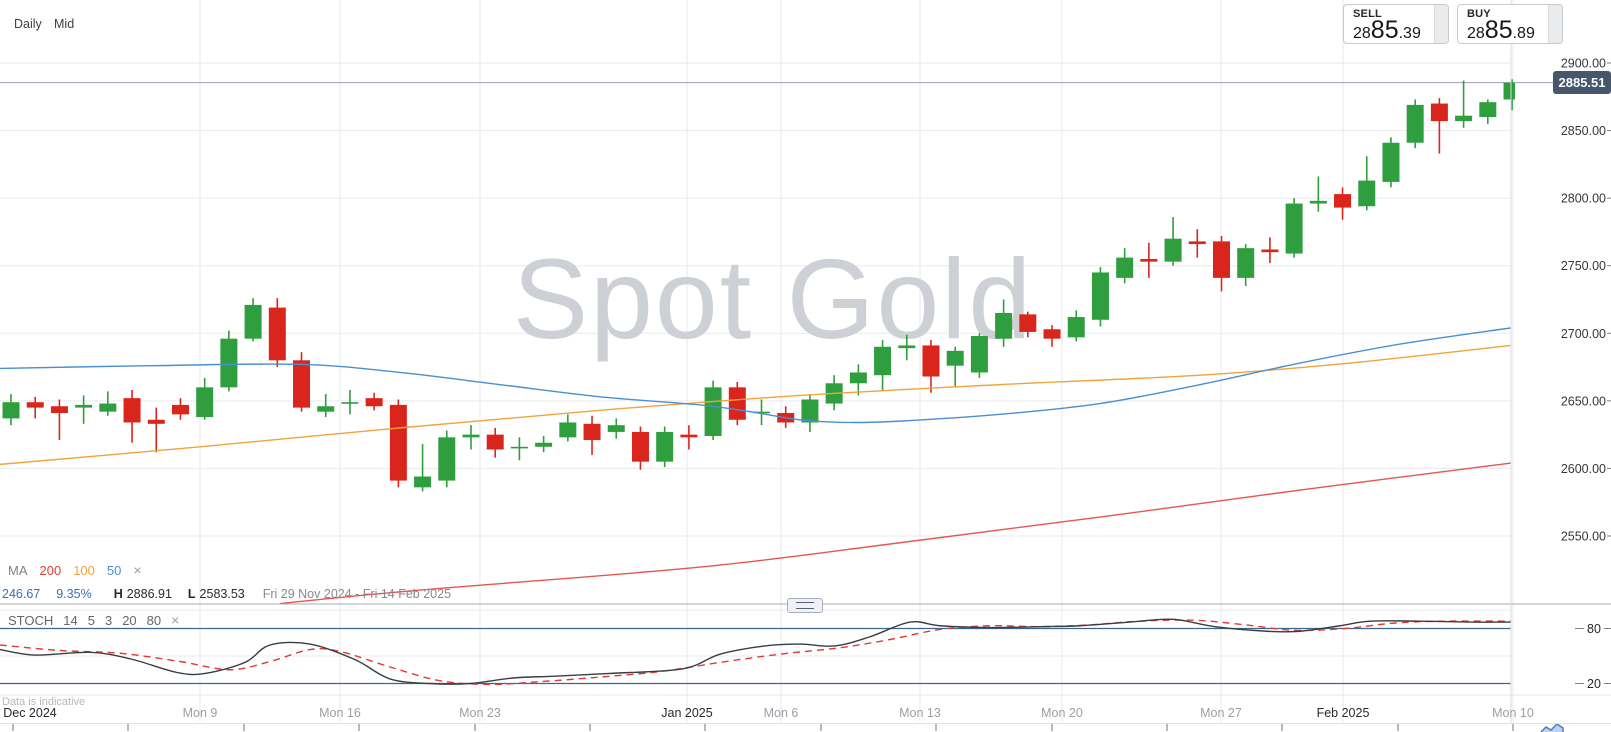  Describe the element at coordinates (30, 713) in the screenshot. I see `svg-text: Dec 2024` at that location.